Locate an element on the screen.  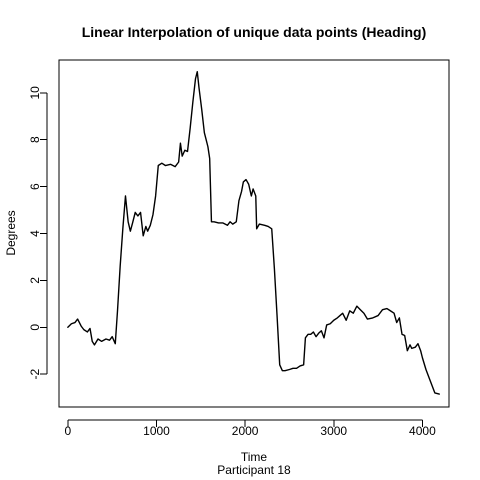
y-tick-label: 10 is located at coordinates (35, 93).